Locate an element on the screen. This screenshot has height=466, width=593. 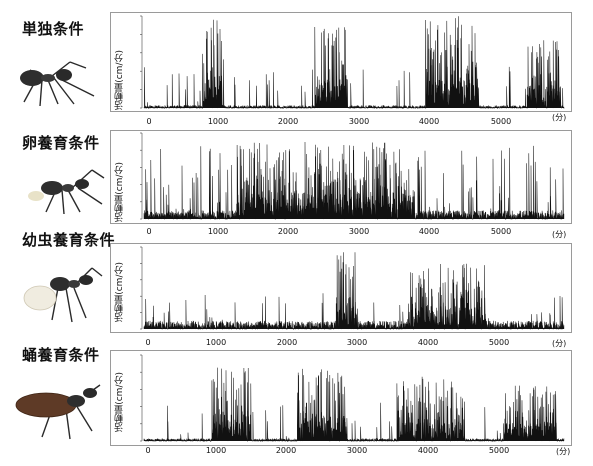
ant-egg-image is located at coordinates (66, 192).